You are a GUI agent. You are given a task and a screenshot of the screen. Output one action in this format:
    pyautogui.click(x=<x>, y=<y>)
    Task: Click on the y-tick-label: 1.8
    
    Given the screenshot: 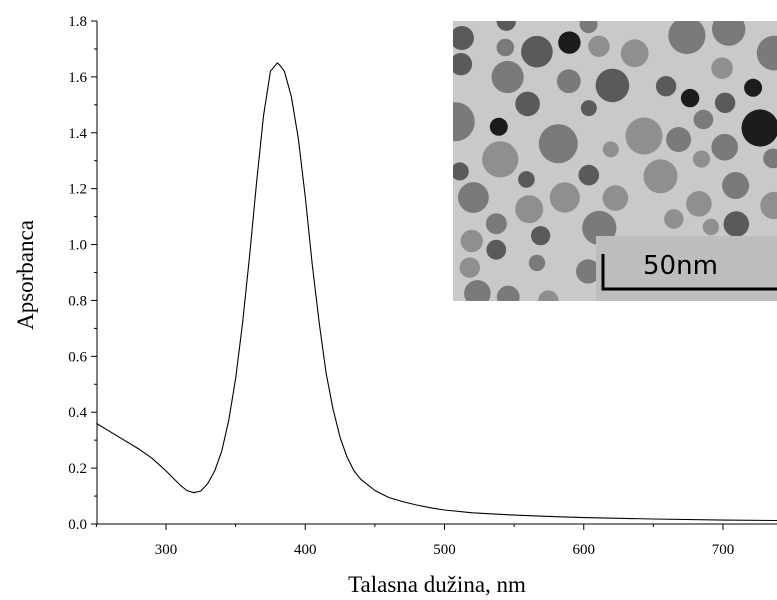 What is the action you would take?
    pyautogui.click(x=77, y=22)
    